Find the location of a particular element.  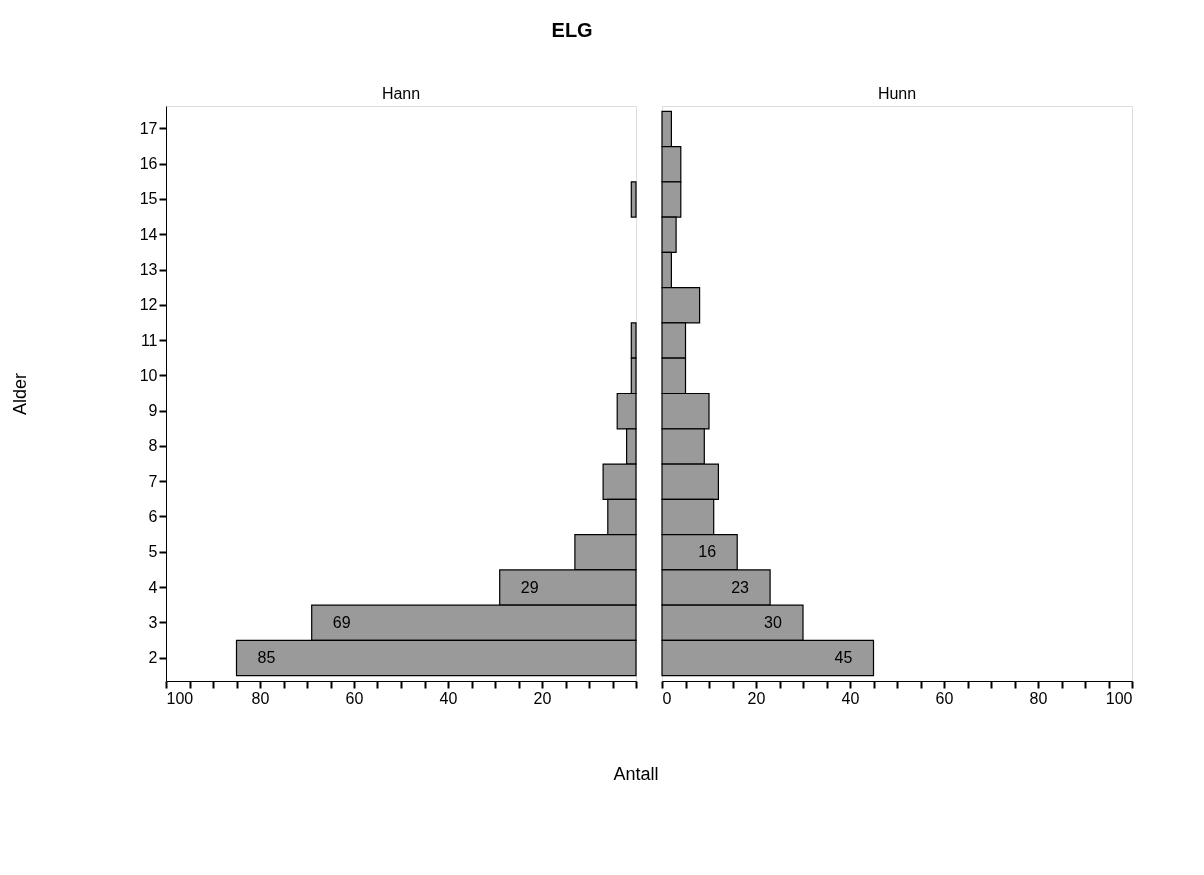

data-label: 69 is located at coordinates (341, 622).